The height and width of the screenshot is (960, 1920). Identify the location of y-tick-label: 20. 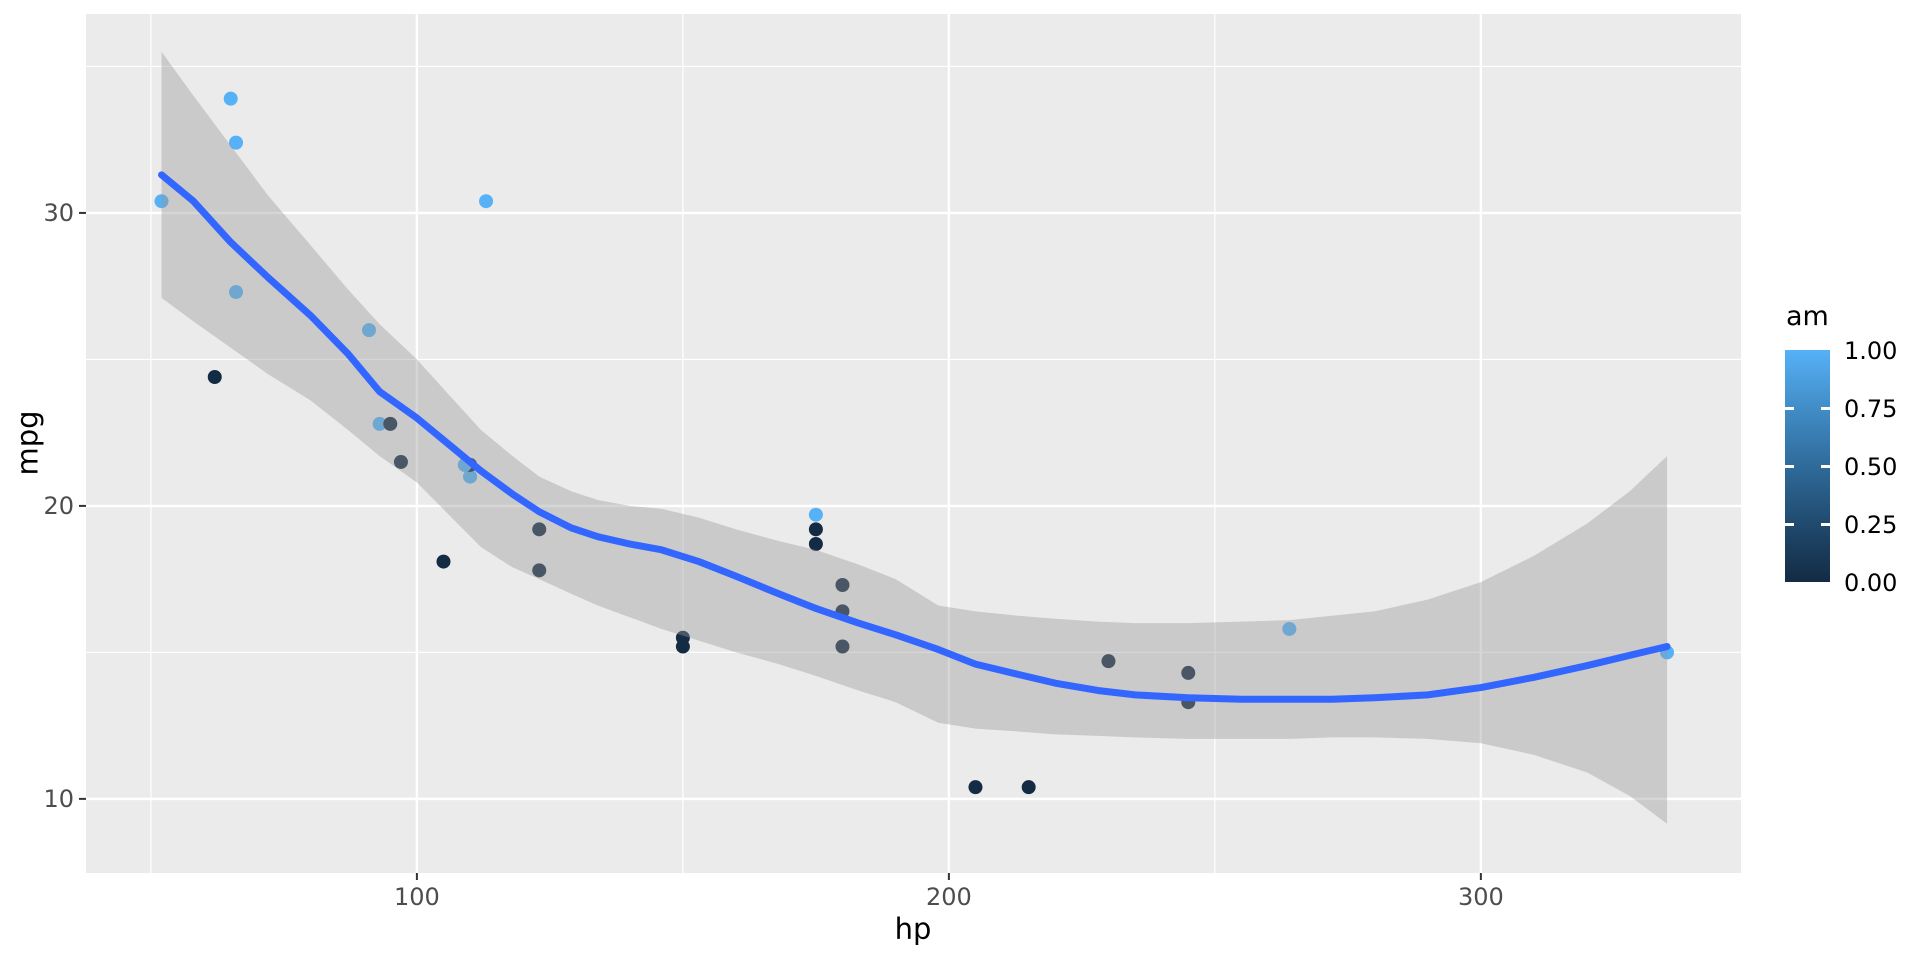
(58, 506).